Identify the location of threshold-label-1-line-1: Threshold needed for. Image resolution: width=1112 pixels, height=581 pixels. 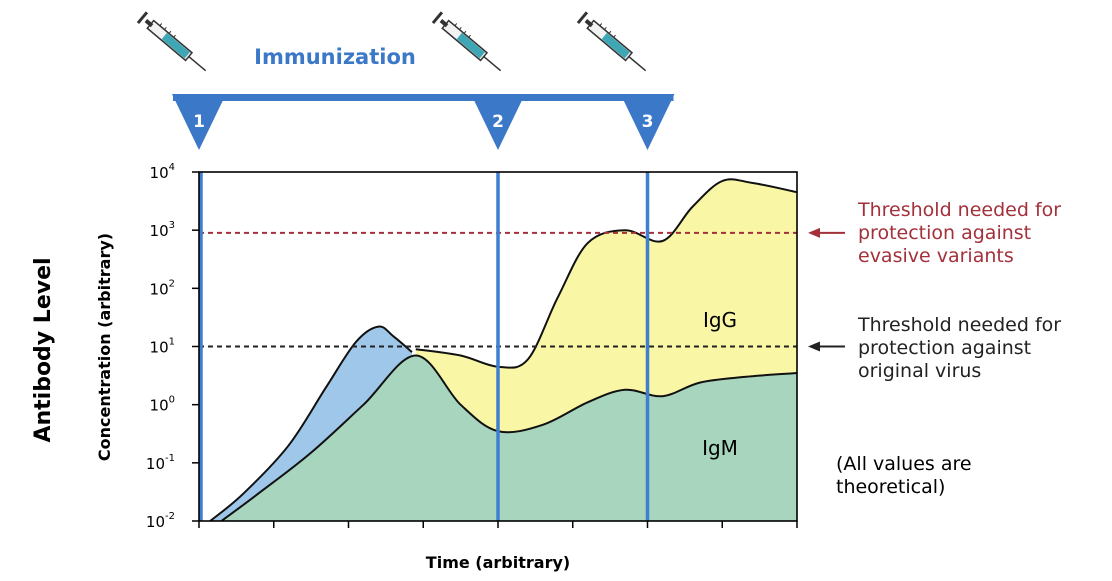
(959, 210).